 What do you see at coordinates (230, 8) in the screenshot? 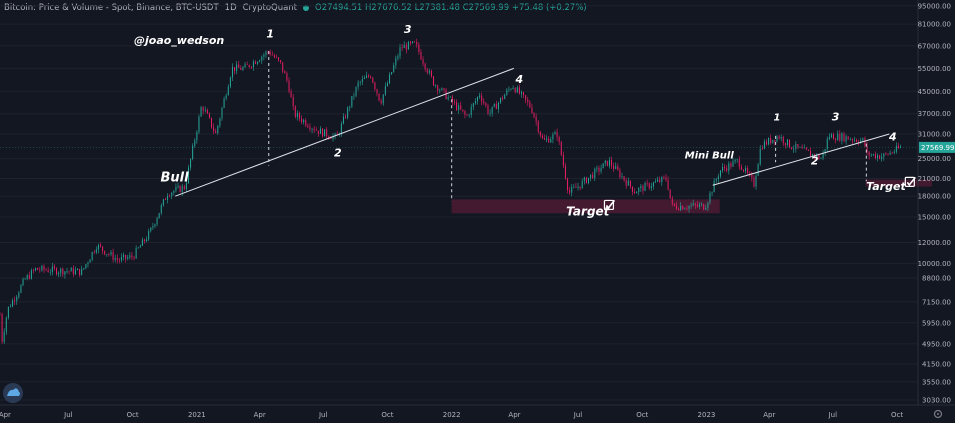
I see `chart-interval: 1D` at bounding box center [230, 8].